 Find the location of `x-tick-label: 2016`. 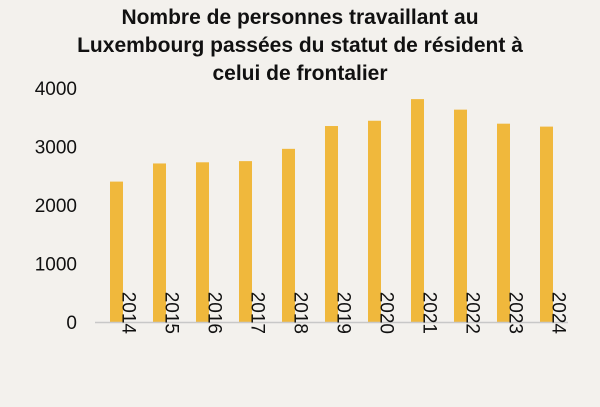

x-tick-label: 2016 is located at coordinates (214, 313).